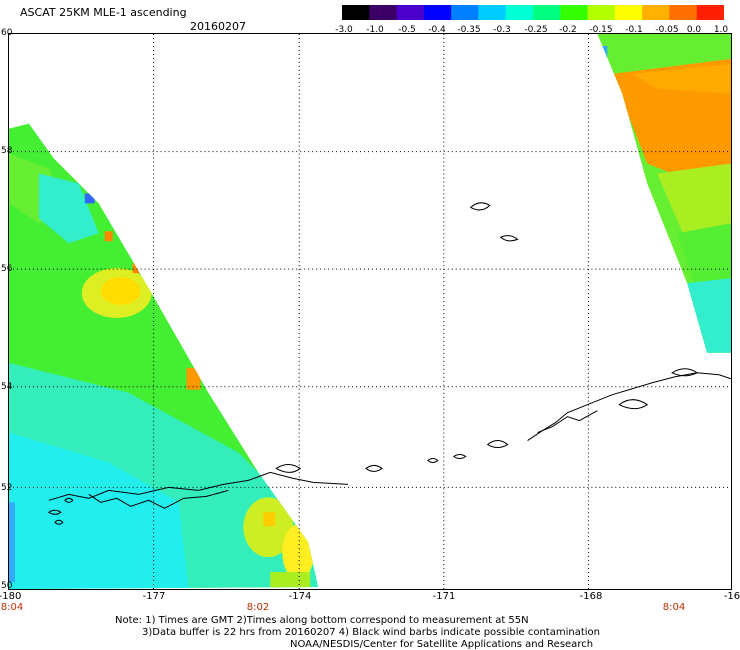 The height and width of the screenshot is (650, 740). Describe the element at coordinates (154, 596) in the screenshot. I see `longitude-label: -177` at that location.